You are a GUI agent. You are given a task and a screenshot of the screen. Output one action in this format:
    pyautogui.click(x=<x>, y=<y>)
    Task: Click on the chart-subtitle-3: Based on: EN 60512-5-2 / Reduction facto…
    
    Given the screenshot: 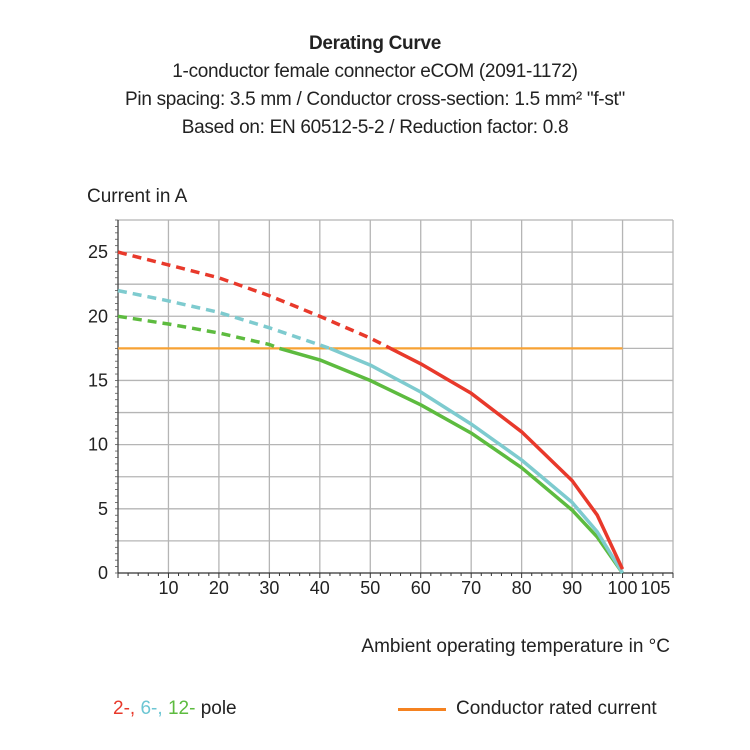 What is the action you would take?
    pyautogui.click(x=375, y=127)
    